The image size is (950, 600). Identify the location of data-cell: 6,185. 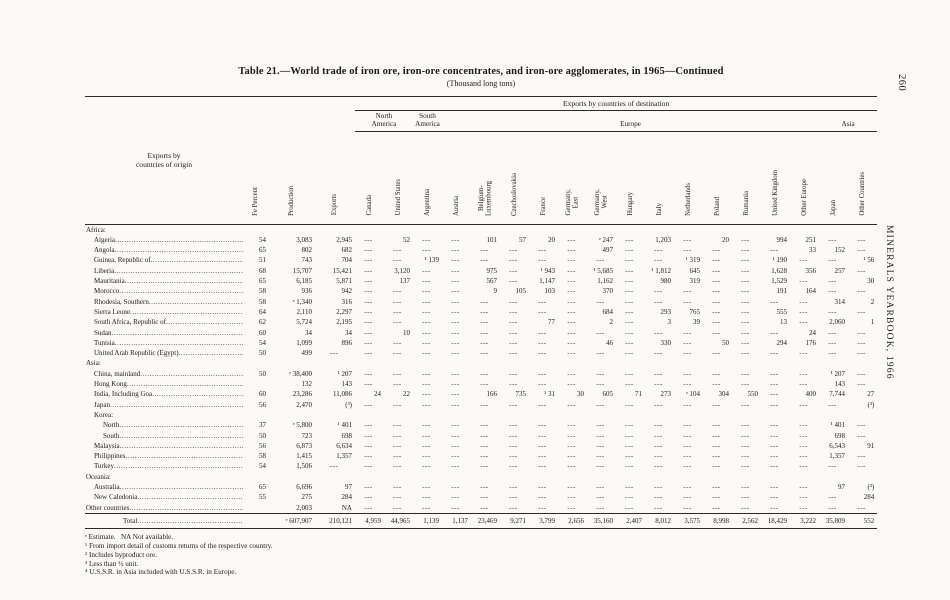
(304, 281).